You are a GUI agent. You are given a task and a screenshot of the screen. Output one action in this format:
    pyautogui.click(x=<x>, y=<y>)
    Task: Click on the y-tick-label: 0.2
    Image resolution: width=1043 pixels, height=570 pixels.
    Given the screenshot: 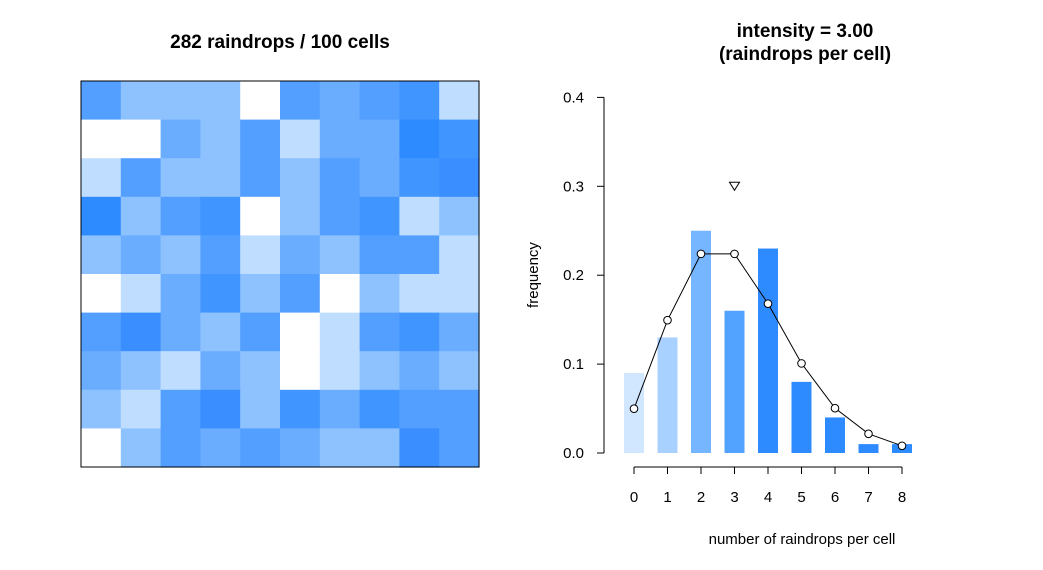 What is the action you would take?
    pyautogui.click(x=573, y=275)
    